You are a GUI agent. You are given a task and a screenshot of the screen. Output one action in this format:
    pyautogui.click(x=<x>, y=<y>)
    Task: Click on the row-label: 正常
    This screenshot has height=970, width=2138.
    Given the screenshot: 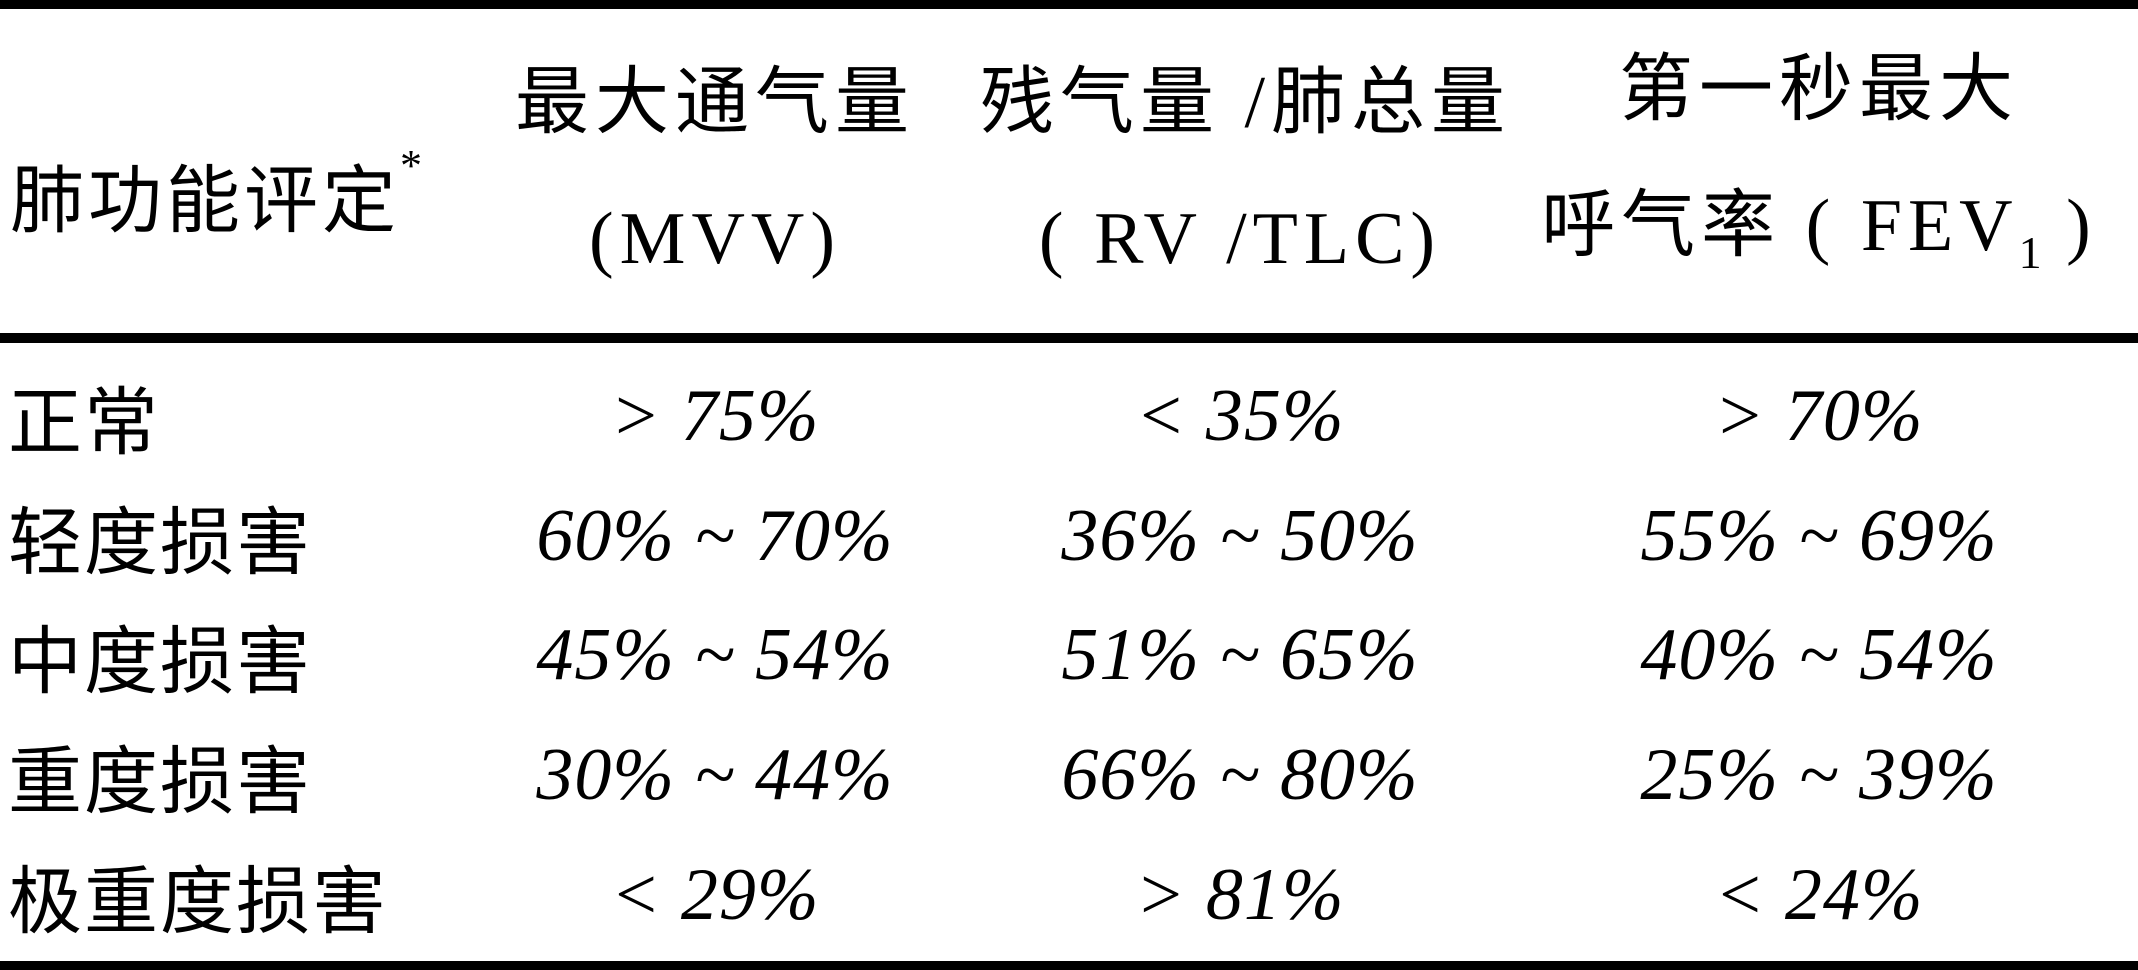 What is the action you would take?
    pyautogui.click(x=84, y=424)
    